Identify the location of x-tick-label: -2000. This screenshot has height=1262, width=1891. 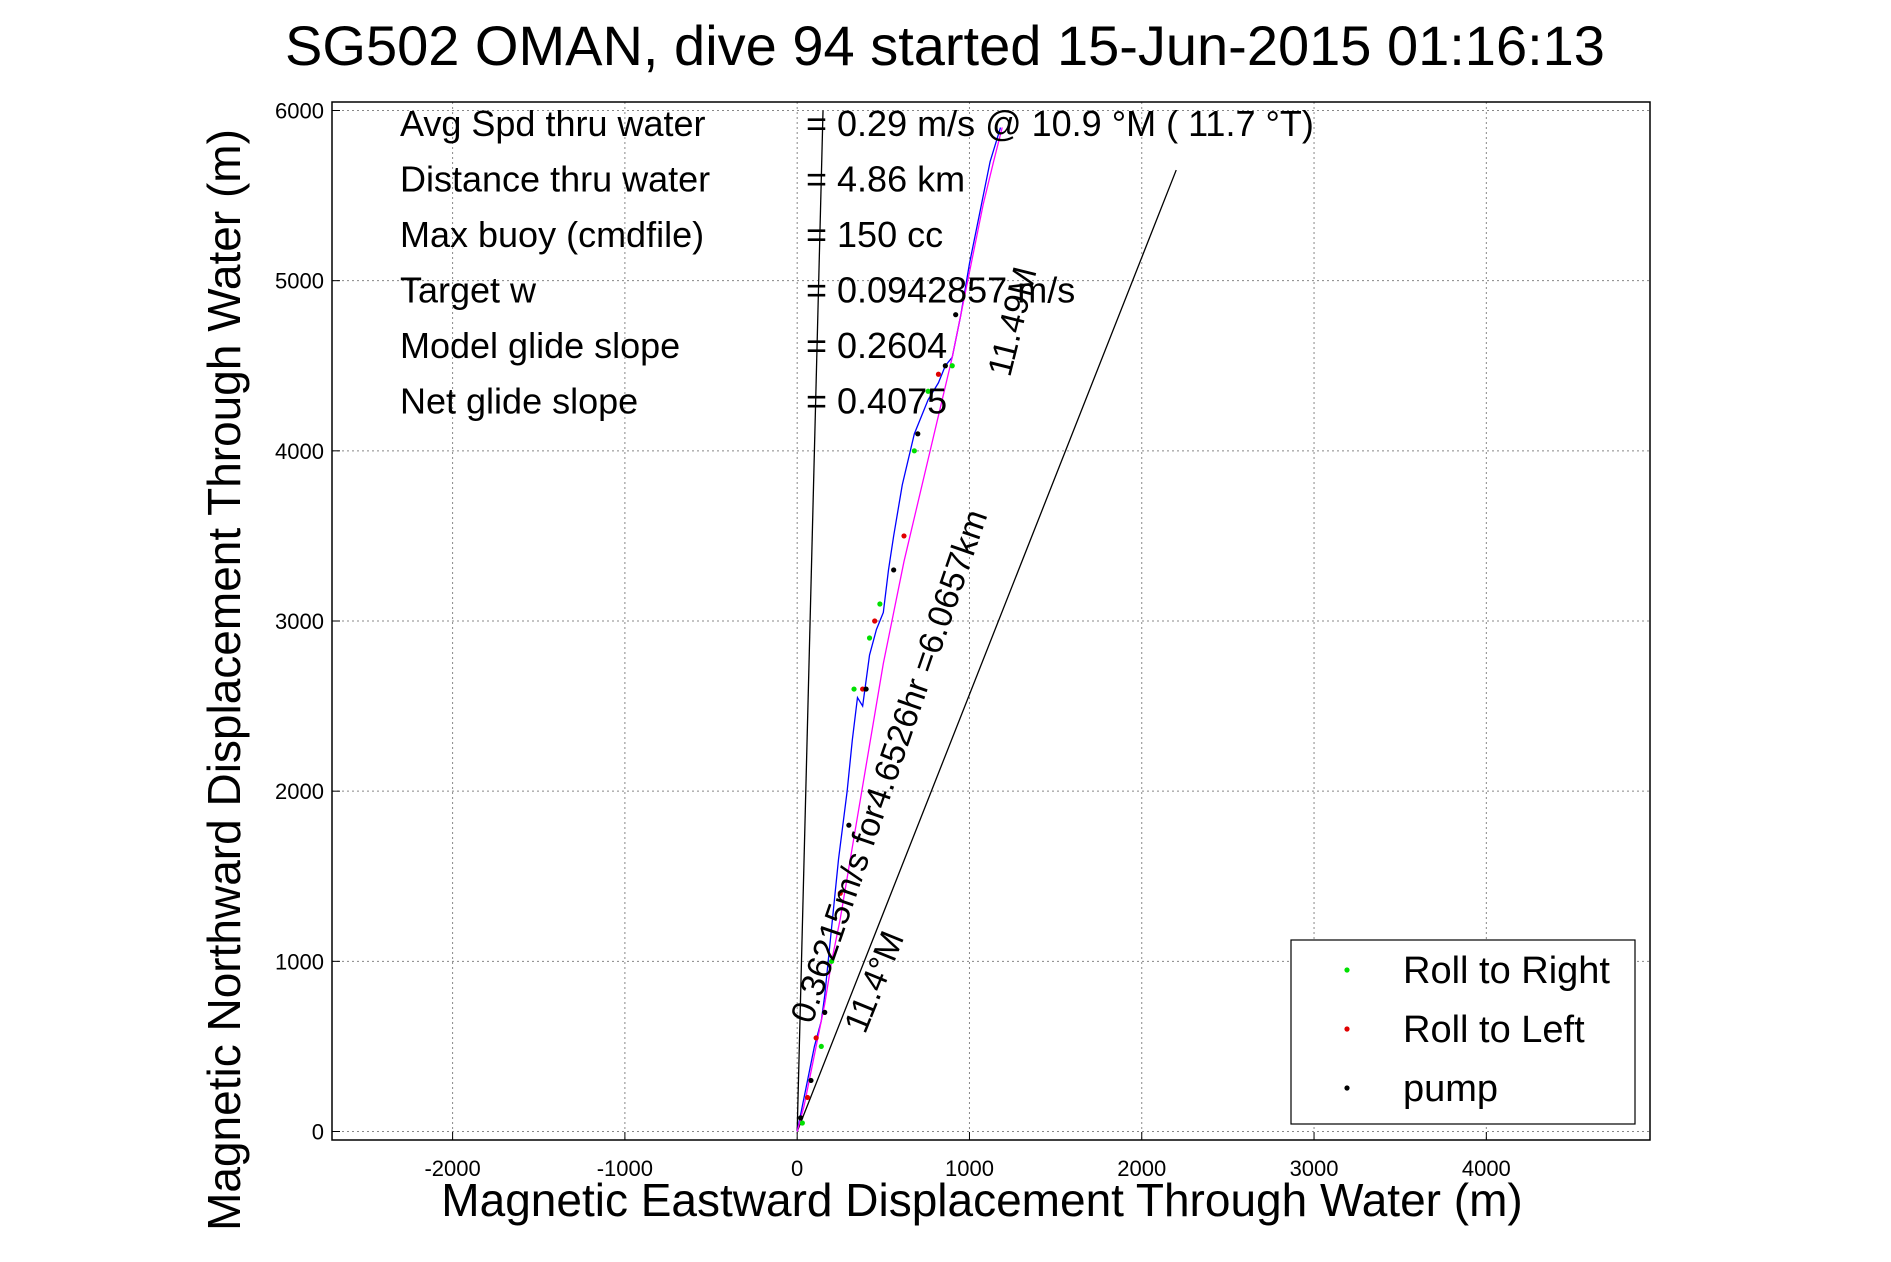
(452, 1168).